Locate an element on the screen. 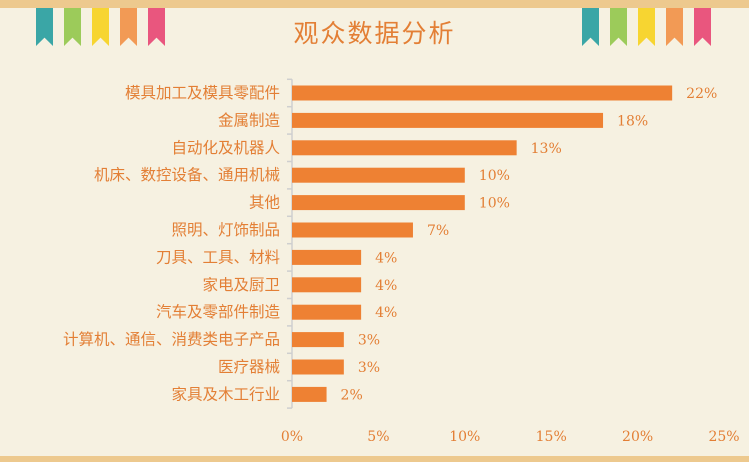 The width and height of the screenshot is (749, 462). data-label: 18% is located at coordinates (632, 121).